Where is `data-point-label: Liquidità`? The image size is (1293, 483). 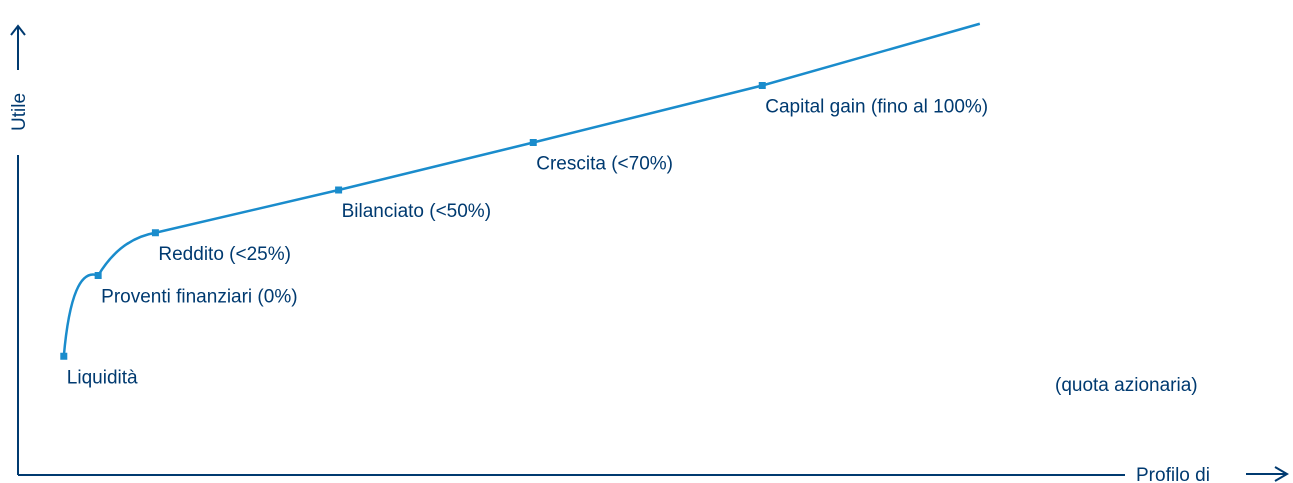 data-point-label: Liquidità is located at coordinates (102, 377).